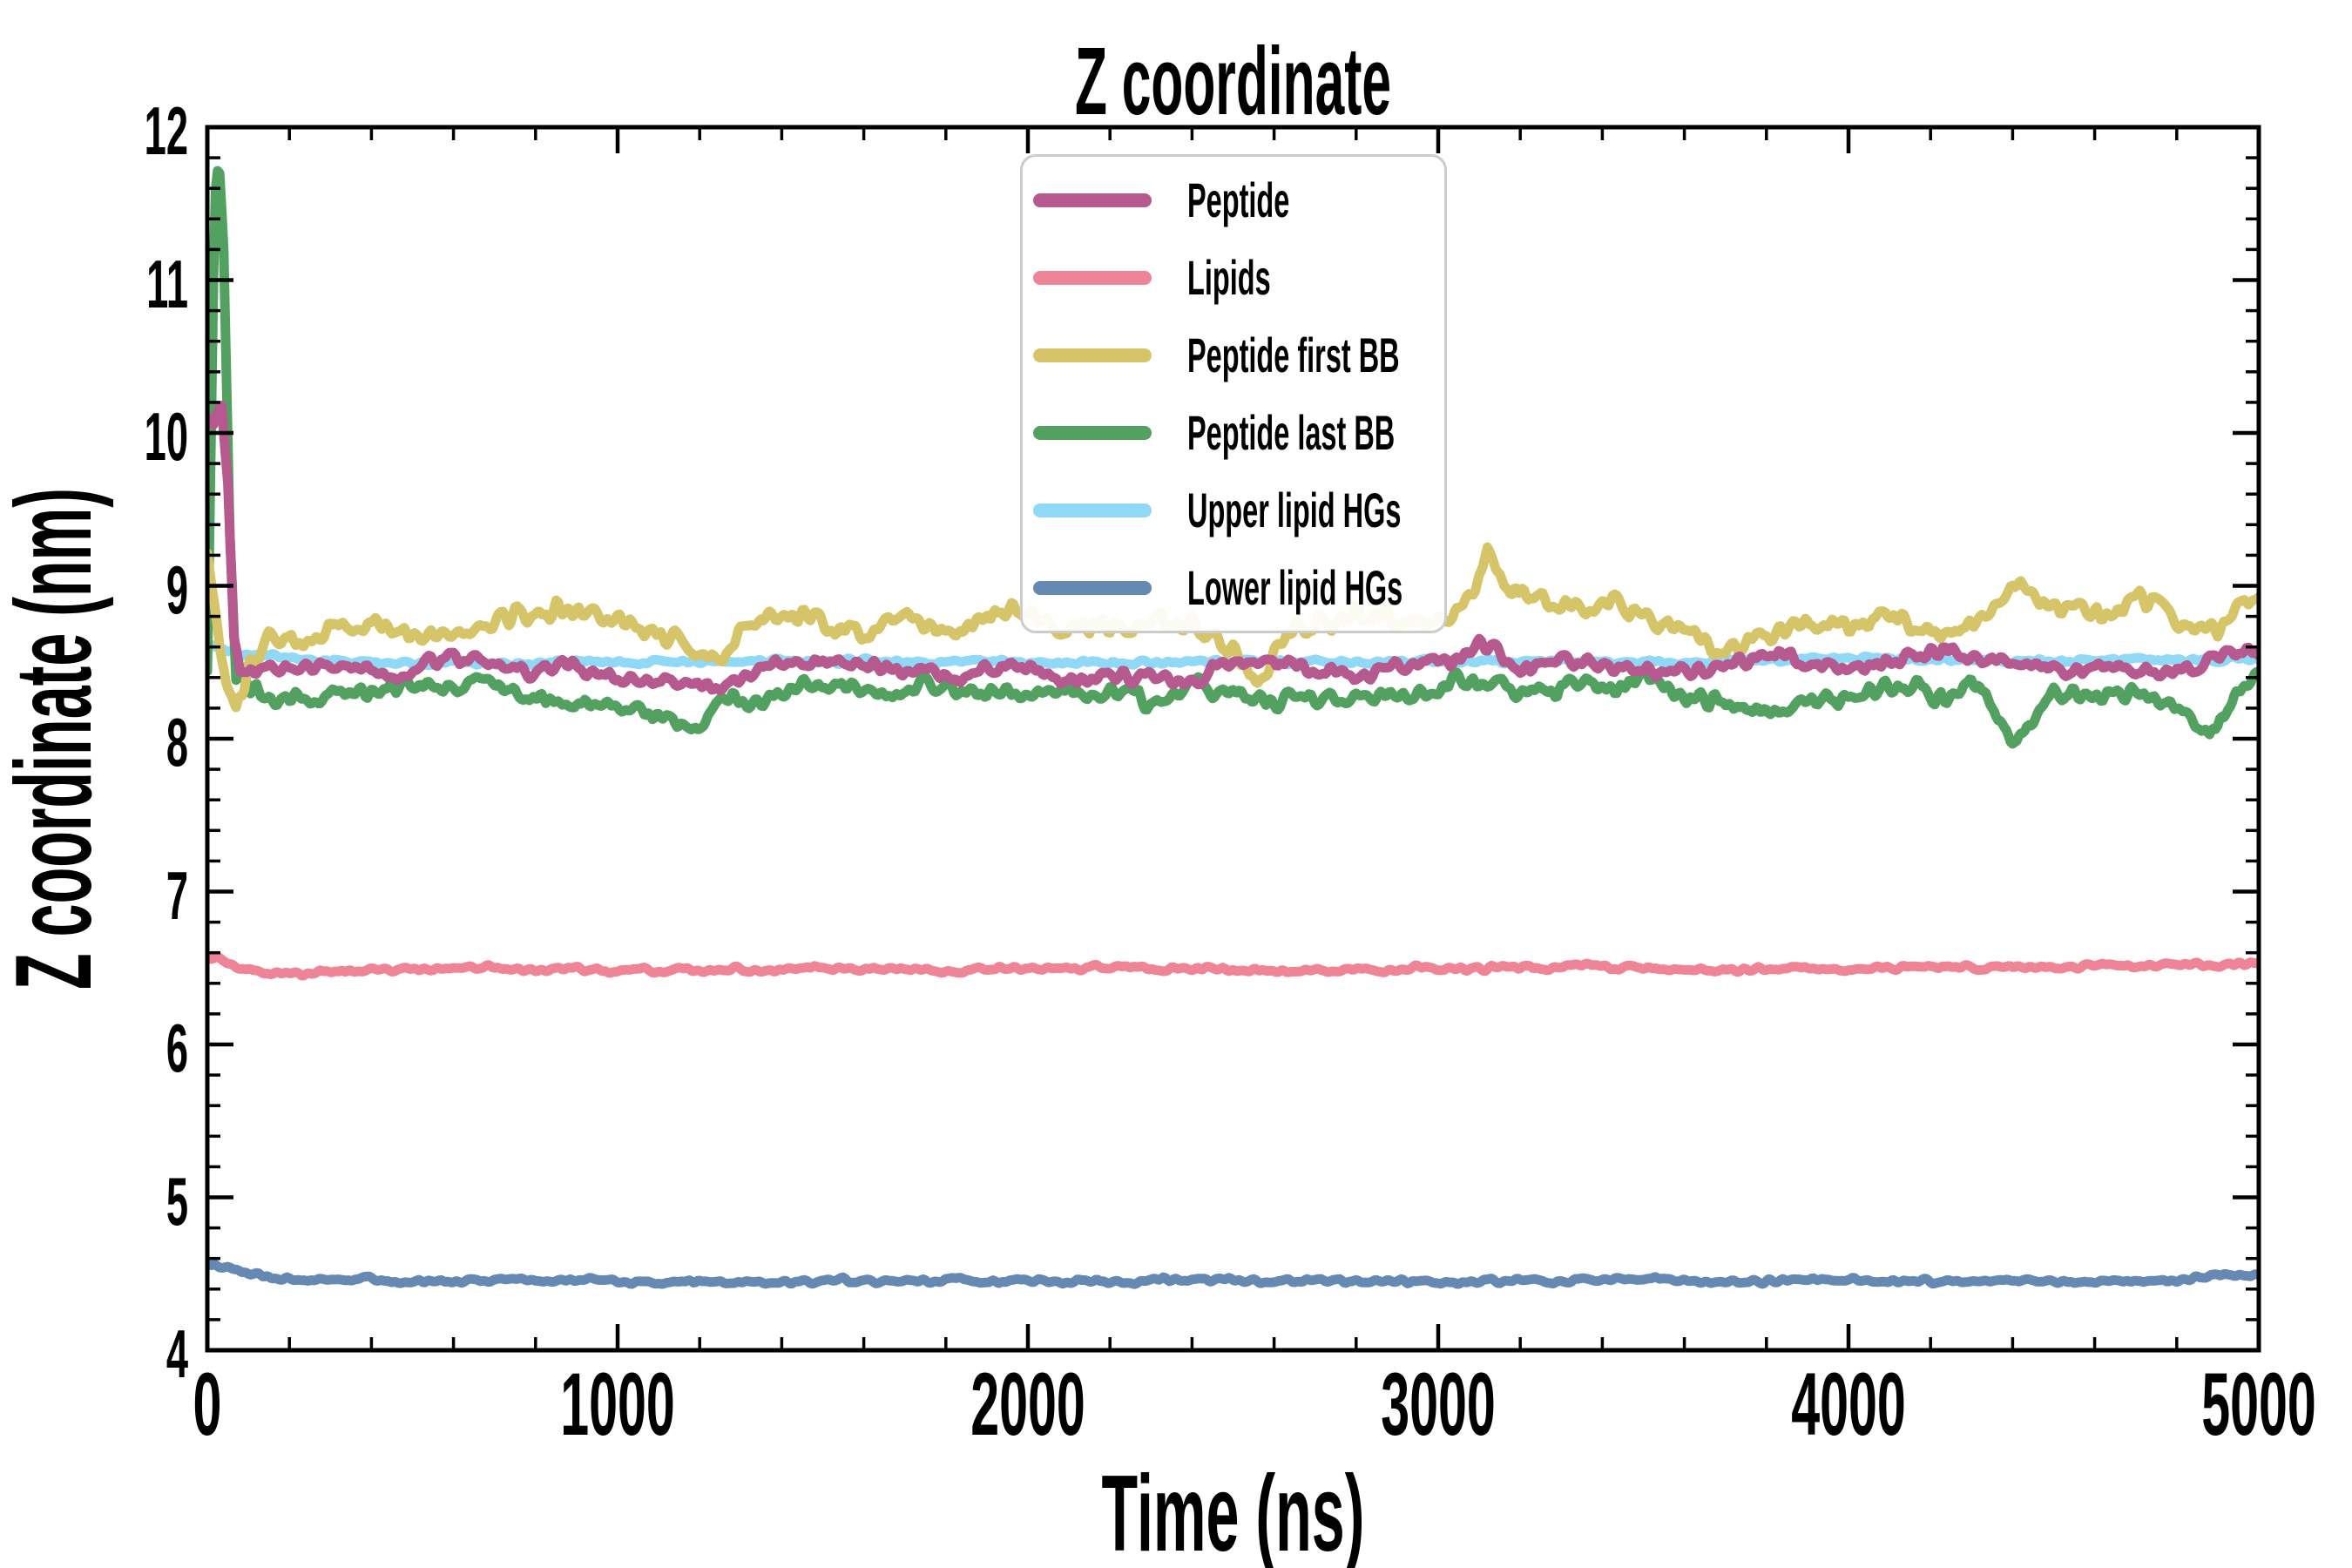  What do you see at coordinates (1233, 966) in the screenshot?
I see `series-lipids` at bounding box center [1233, 966].